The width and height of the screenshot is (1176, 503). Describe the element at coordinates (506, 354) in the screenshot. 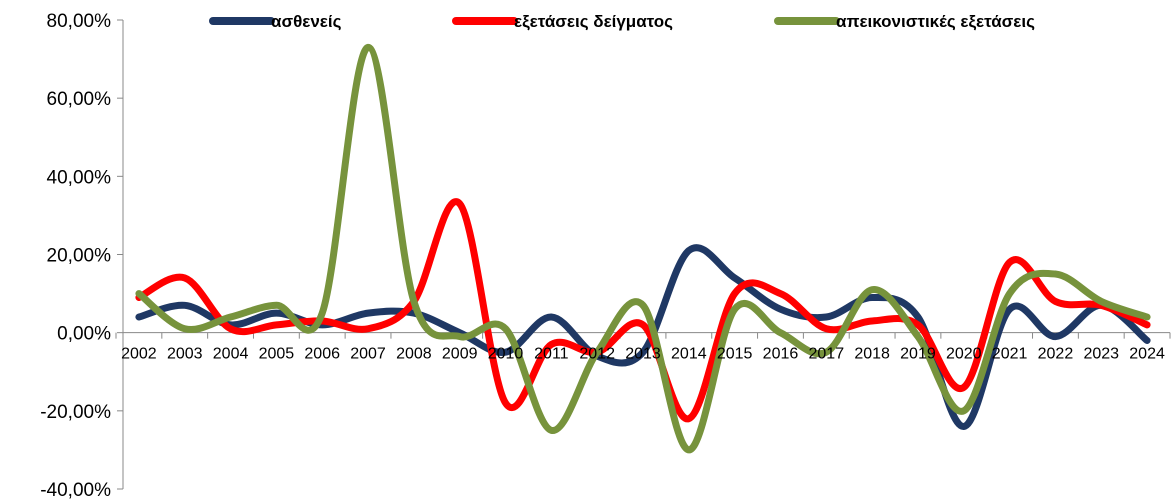

I see `x-tick-label: 2010` at that location.